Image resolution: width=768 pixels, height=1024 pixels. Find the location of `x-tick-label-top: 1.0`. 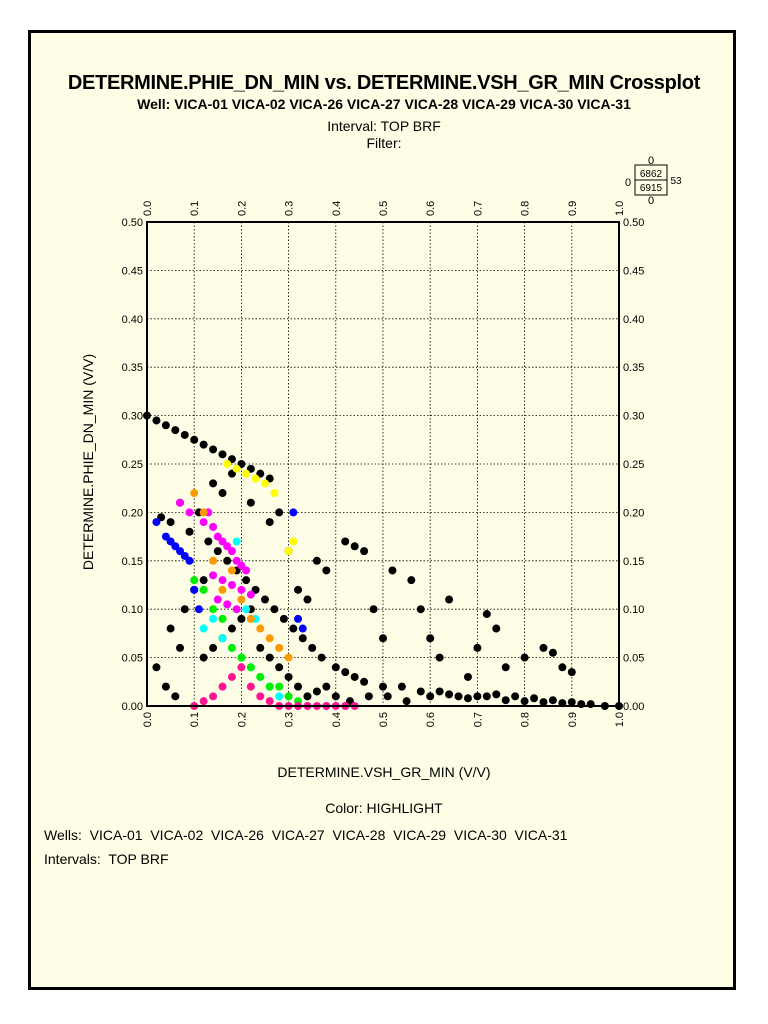

x-tick-label-top: 1.0 is located at coordinates (620, 208).